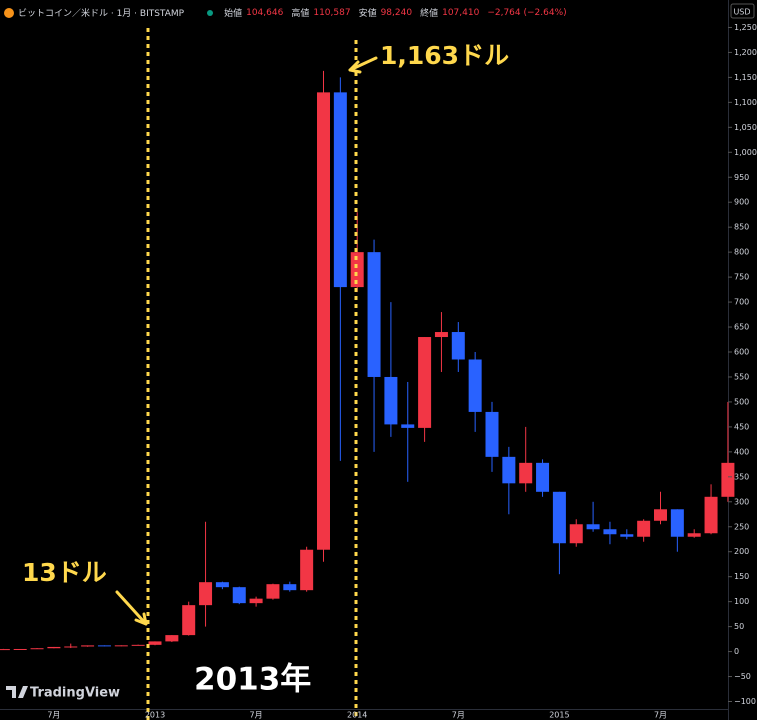 The height and width of the screenshot is (720, 757). I want to click on y-tick-label: 450, so click(741, 426).